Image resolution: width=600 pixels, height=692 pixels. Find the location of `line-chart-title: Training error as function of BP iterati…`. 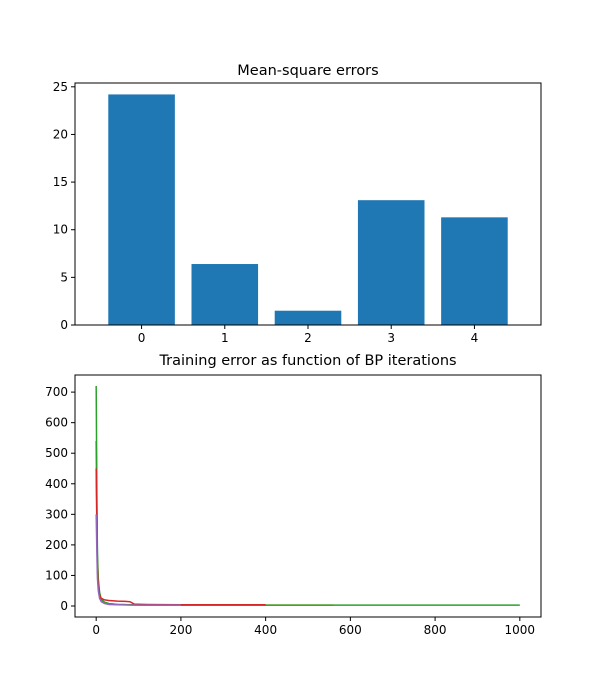

line-chart-title: Training error as function of BP iterati… is located at coordinates (307, 361).